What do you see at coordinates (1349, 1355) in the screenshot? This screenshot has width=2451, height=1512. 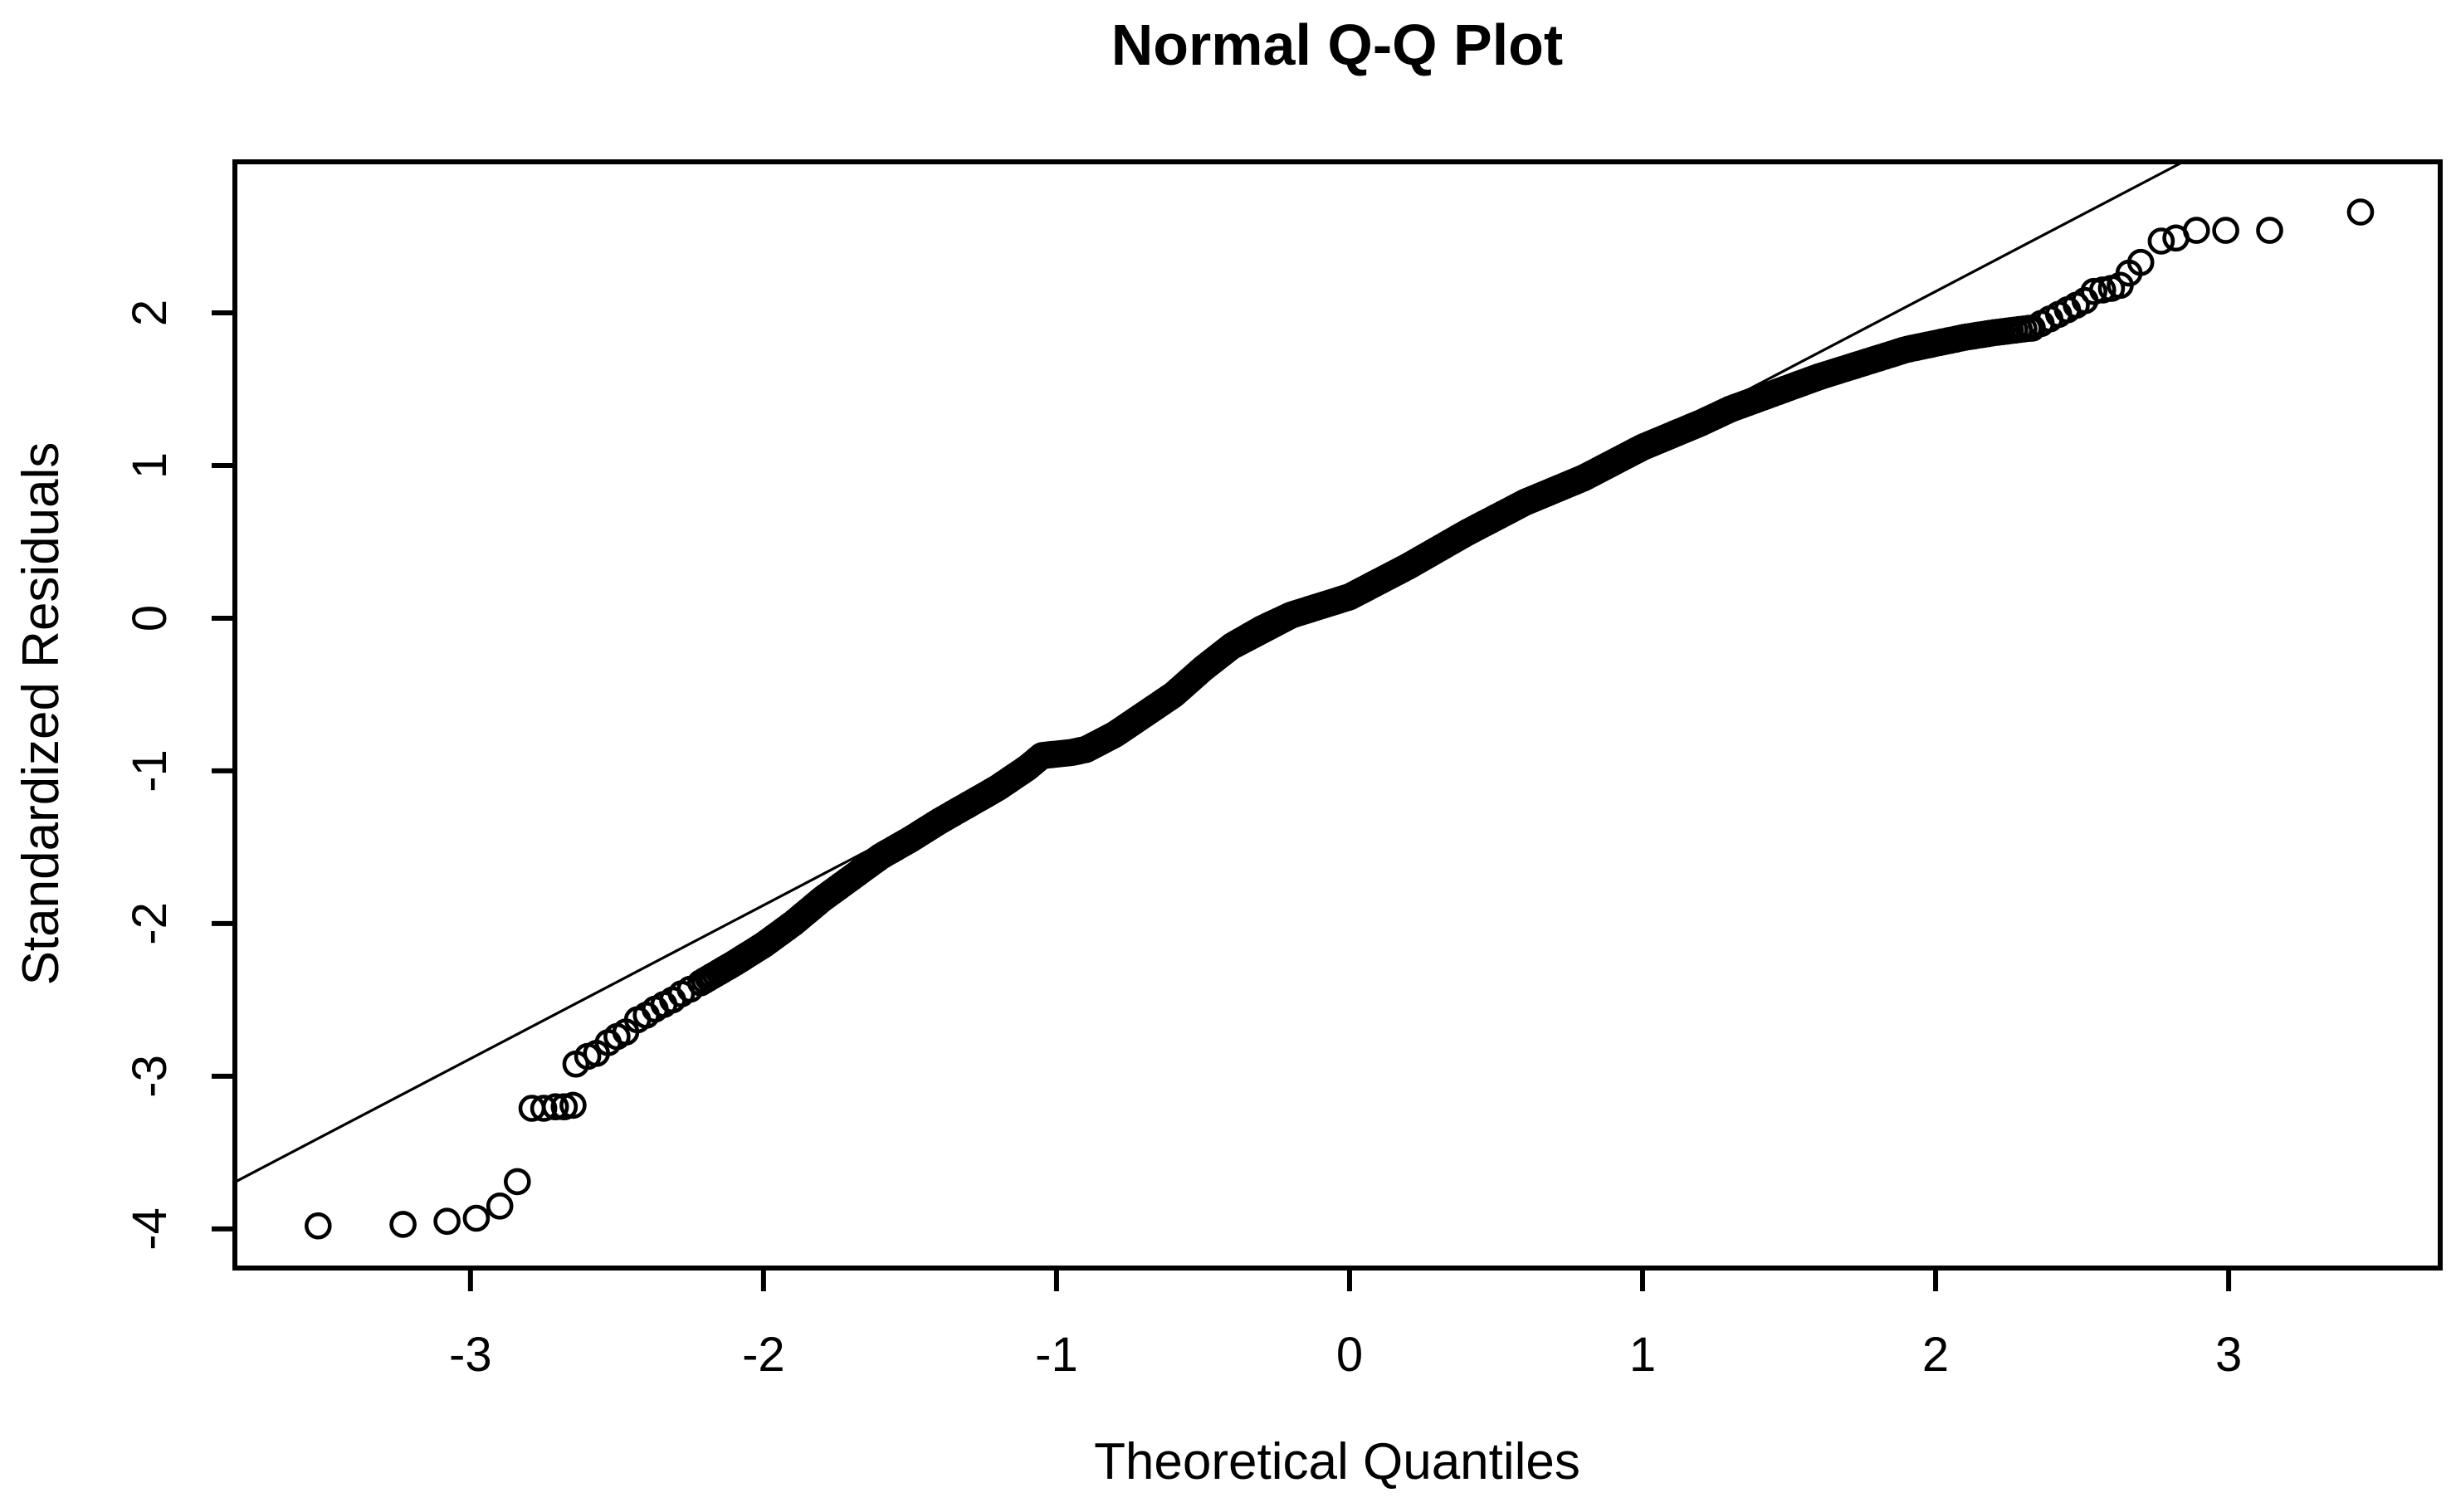 I see `x-tick-label: 0` at bounding box center [1349, 1355].